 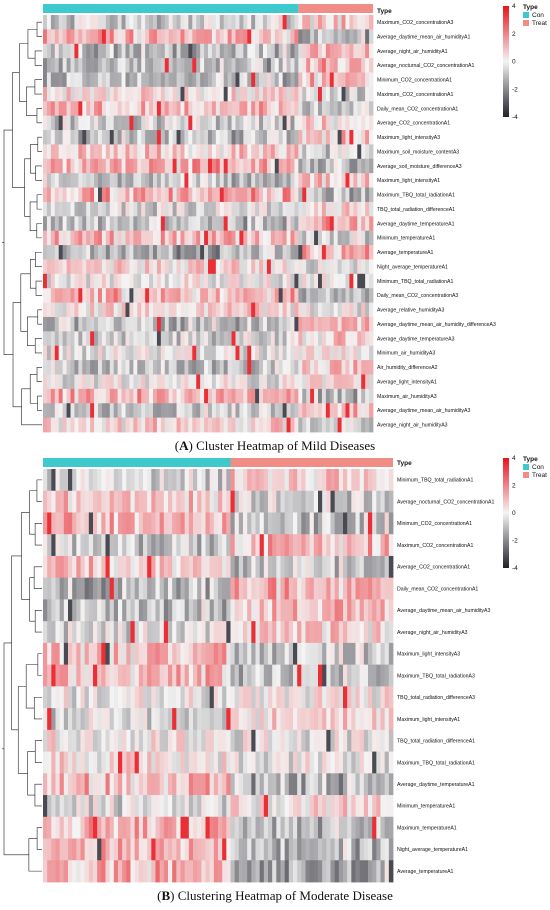 I want to click on annotation-label: Type, so click(x=384, y=11).